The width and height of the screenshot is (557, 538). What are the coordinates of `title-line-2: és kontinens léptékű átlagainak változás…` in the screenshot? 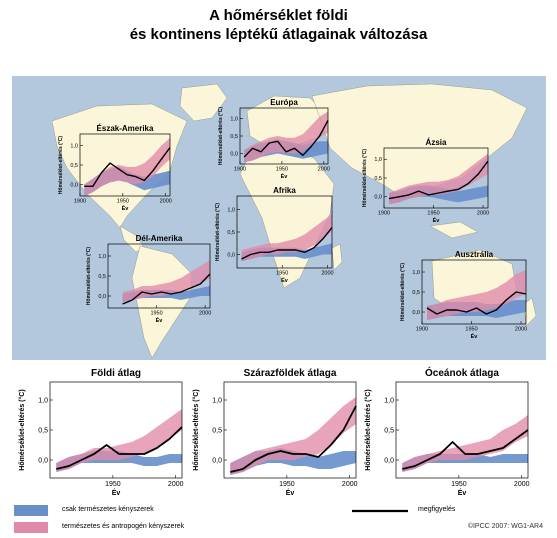 It's located at (278, 34).